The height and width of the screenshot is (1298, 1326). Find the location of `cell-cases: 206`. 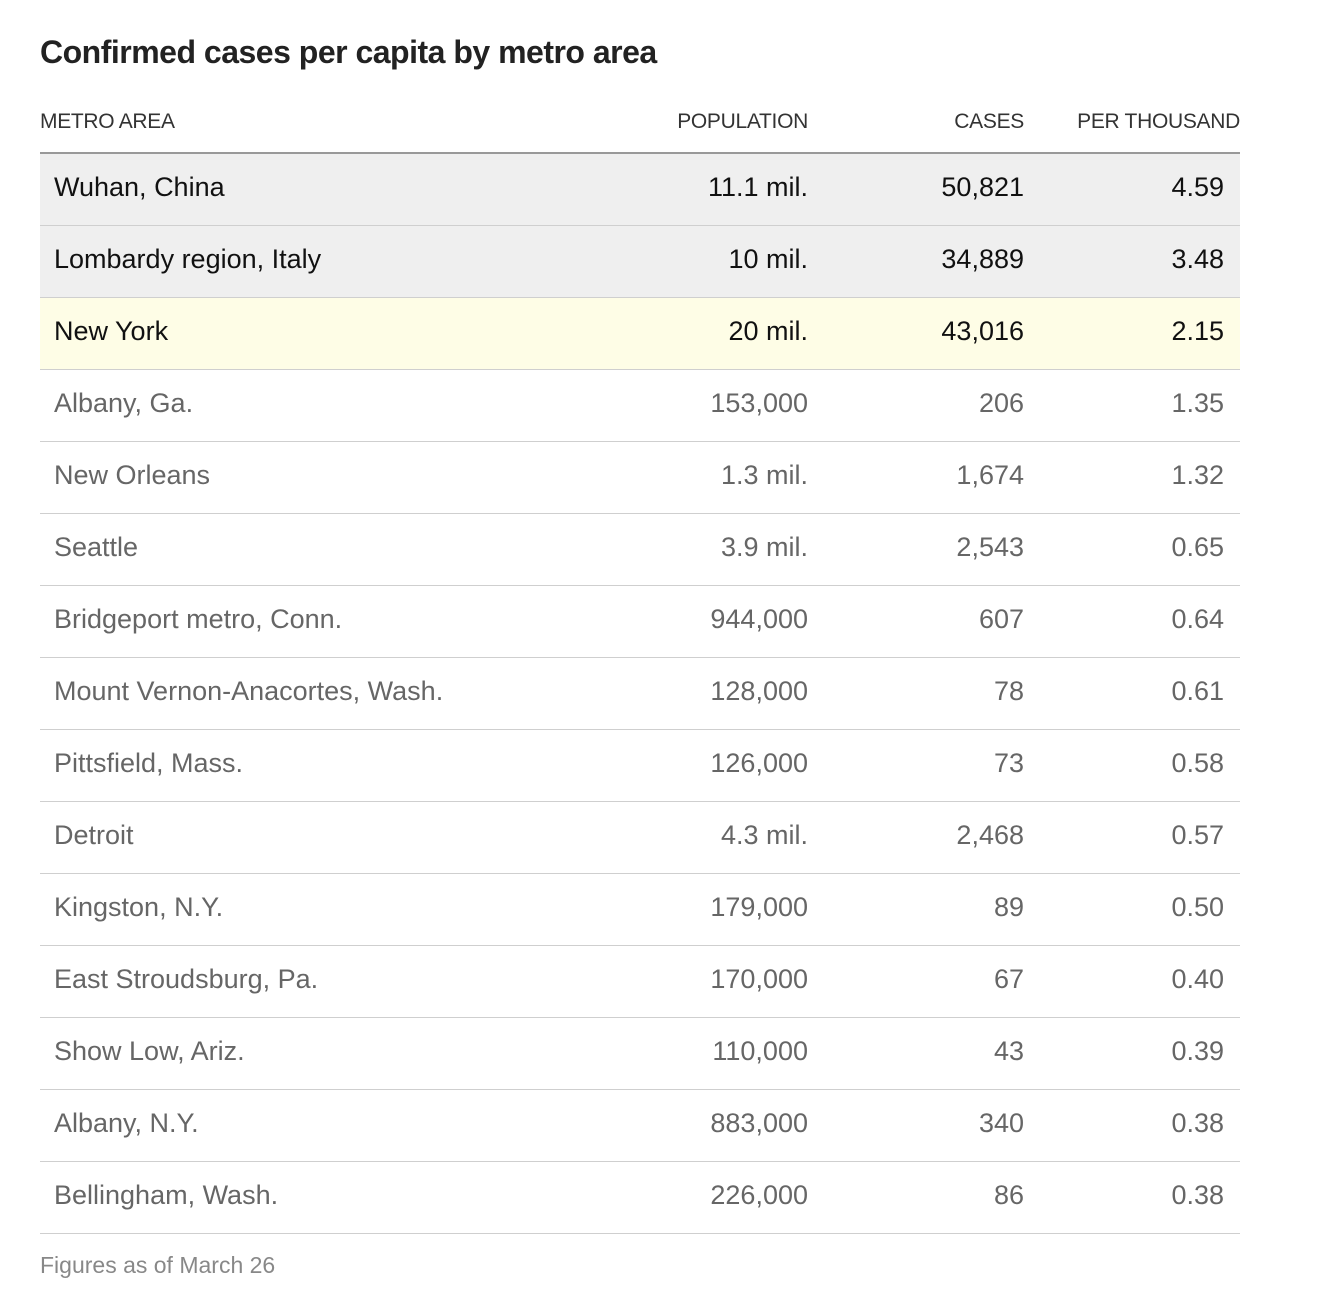

cell-cases: 206 is located at coordinates (1001, 403).